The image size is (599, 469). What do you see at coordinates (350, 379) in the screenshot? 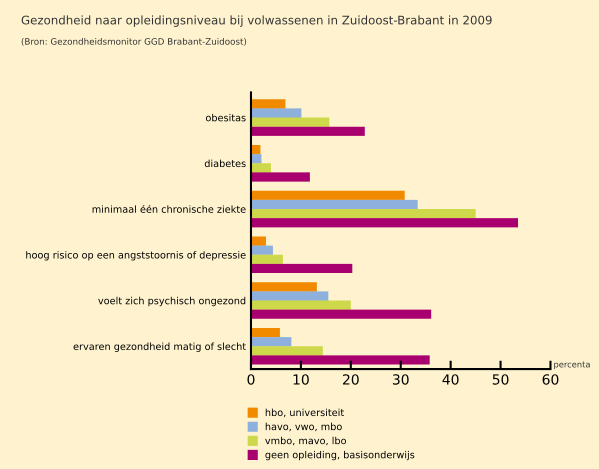
I see `x-tick-label: 20` at bounding box center [350, 379].